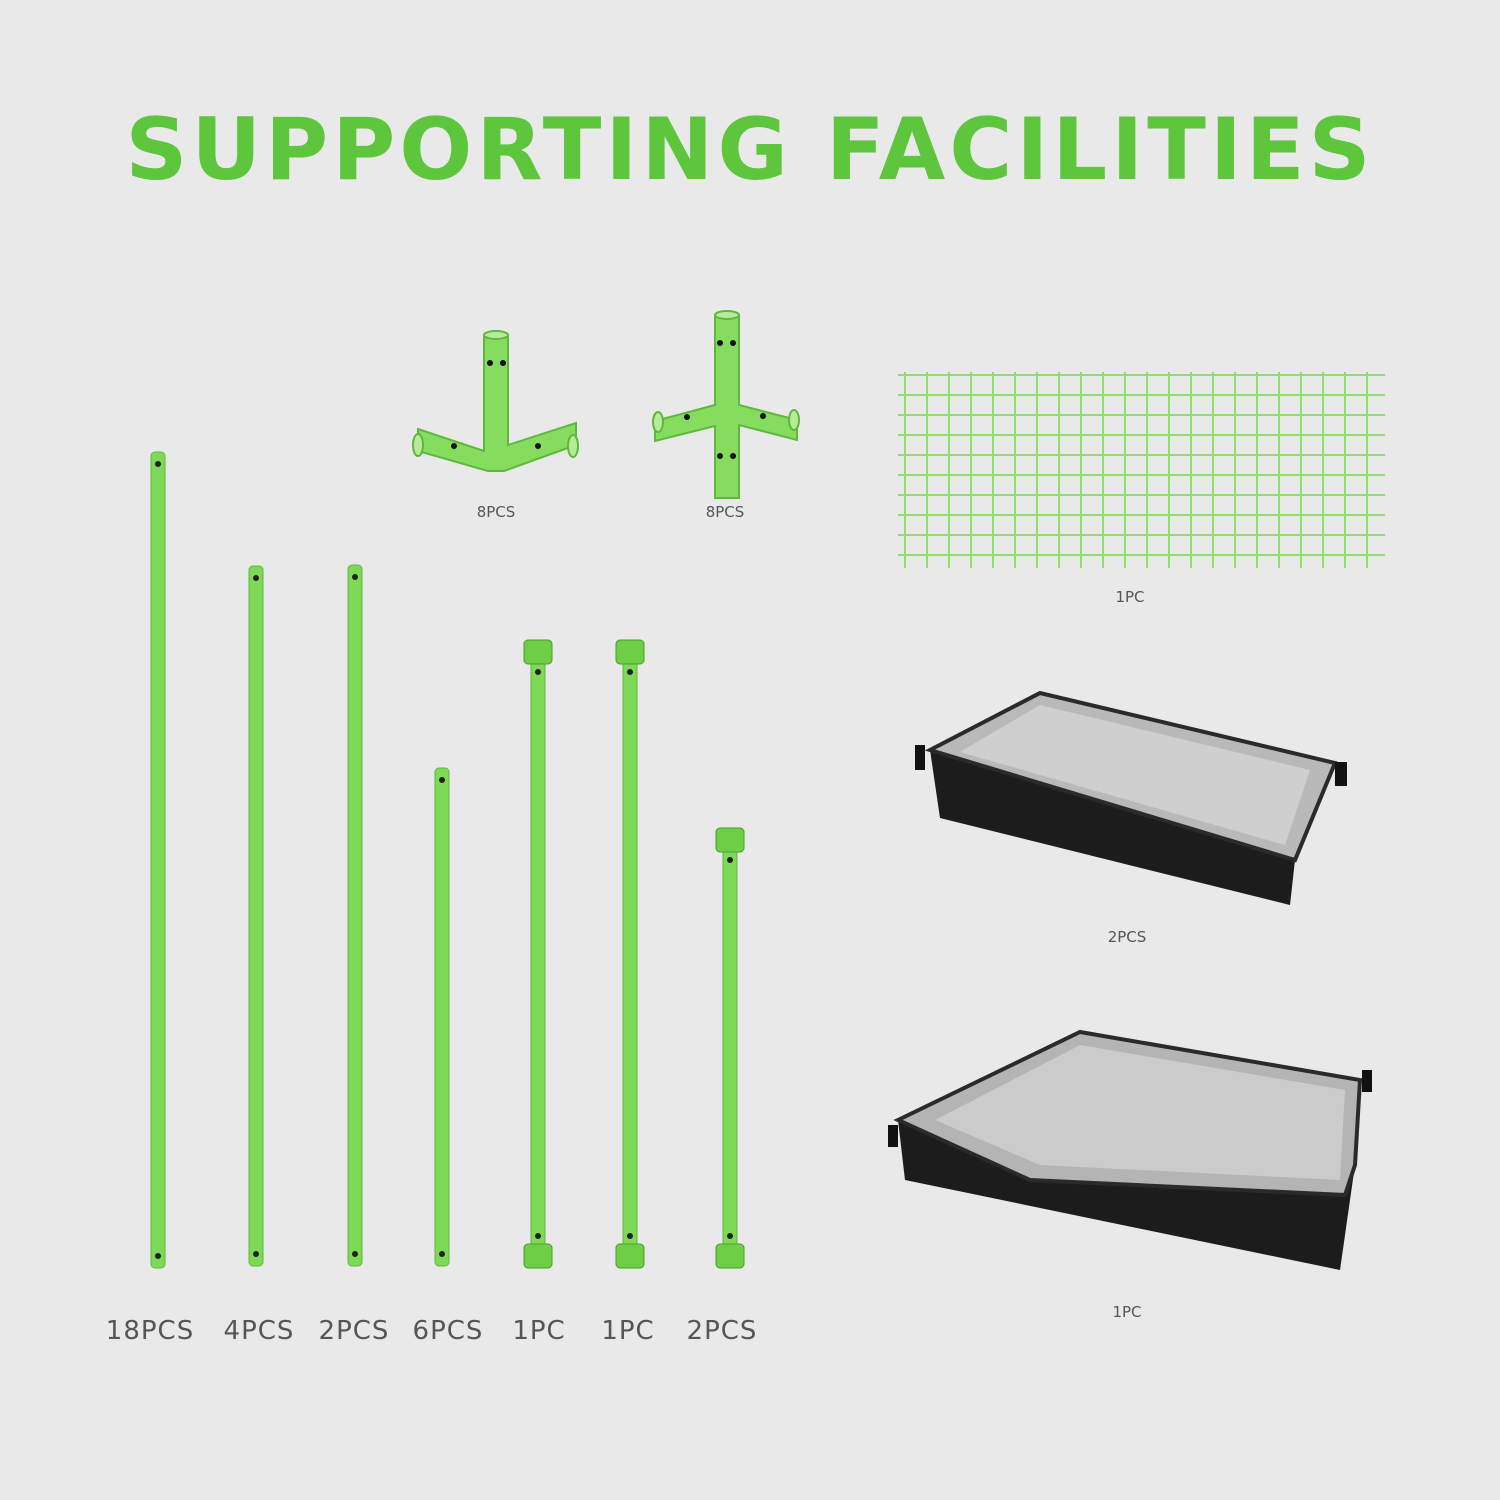 The width and height of the screenshot is (1500, 1500). I want to click on rectangular-tray-image, so click(1131, 797).